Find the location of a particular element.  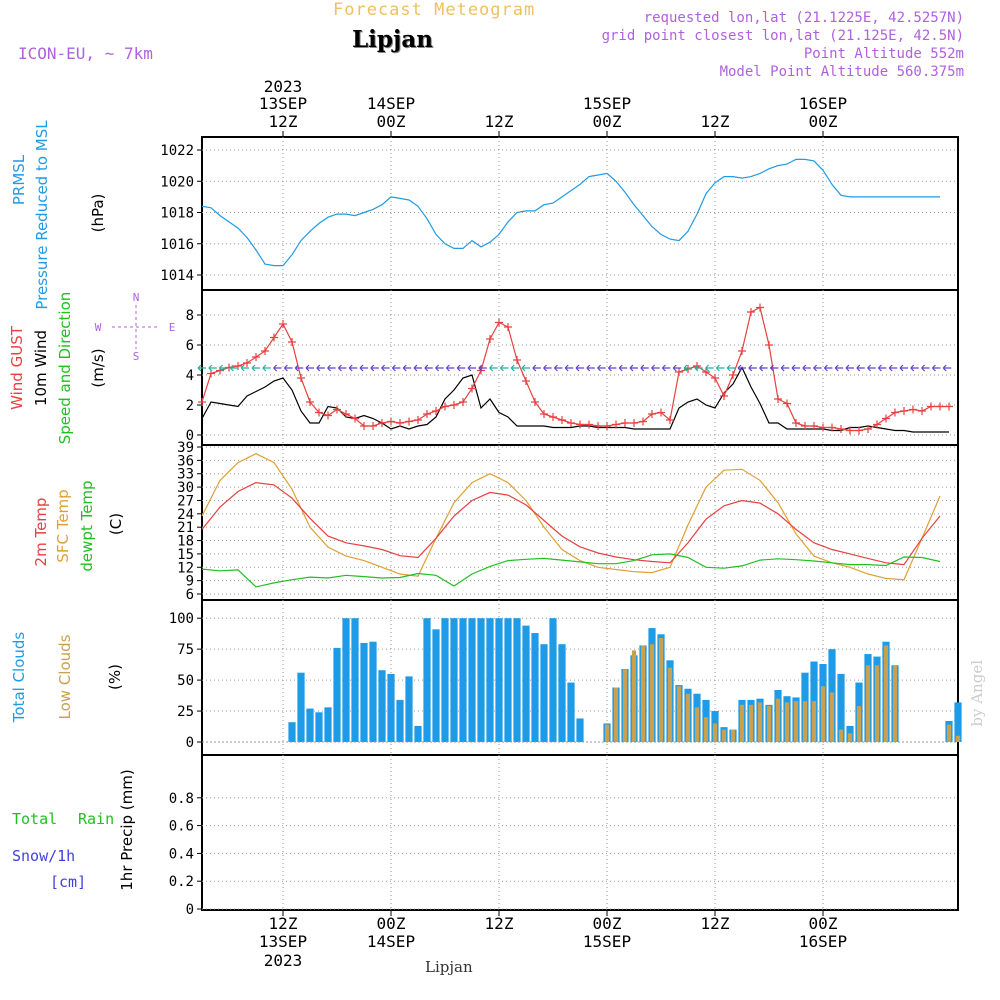

temp-label-sfc: SFC Temp is located at coordinates (63, 525).